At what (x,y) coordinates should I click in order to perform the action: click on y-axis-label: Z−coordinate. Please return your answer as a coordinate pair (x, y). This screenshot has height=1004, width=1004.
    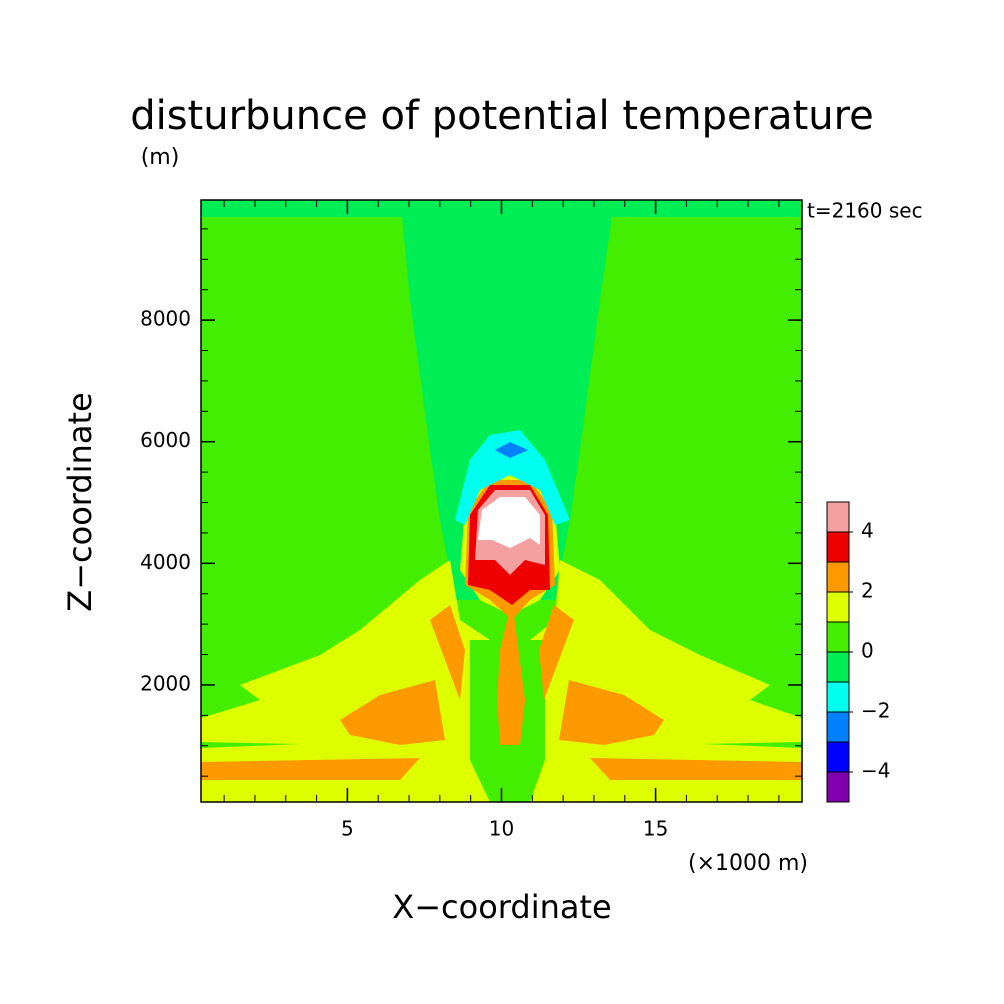
    Looking at the image, I should click on (80, 501).